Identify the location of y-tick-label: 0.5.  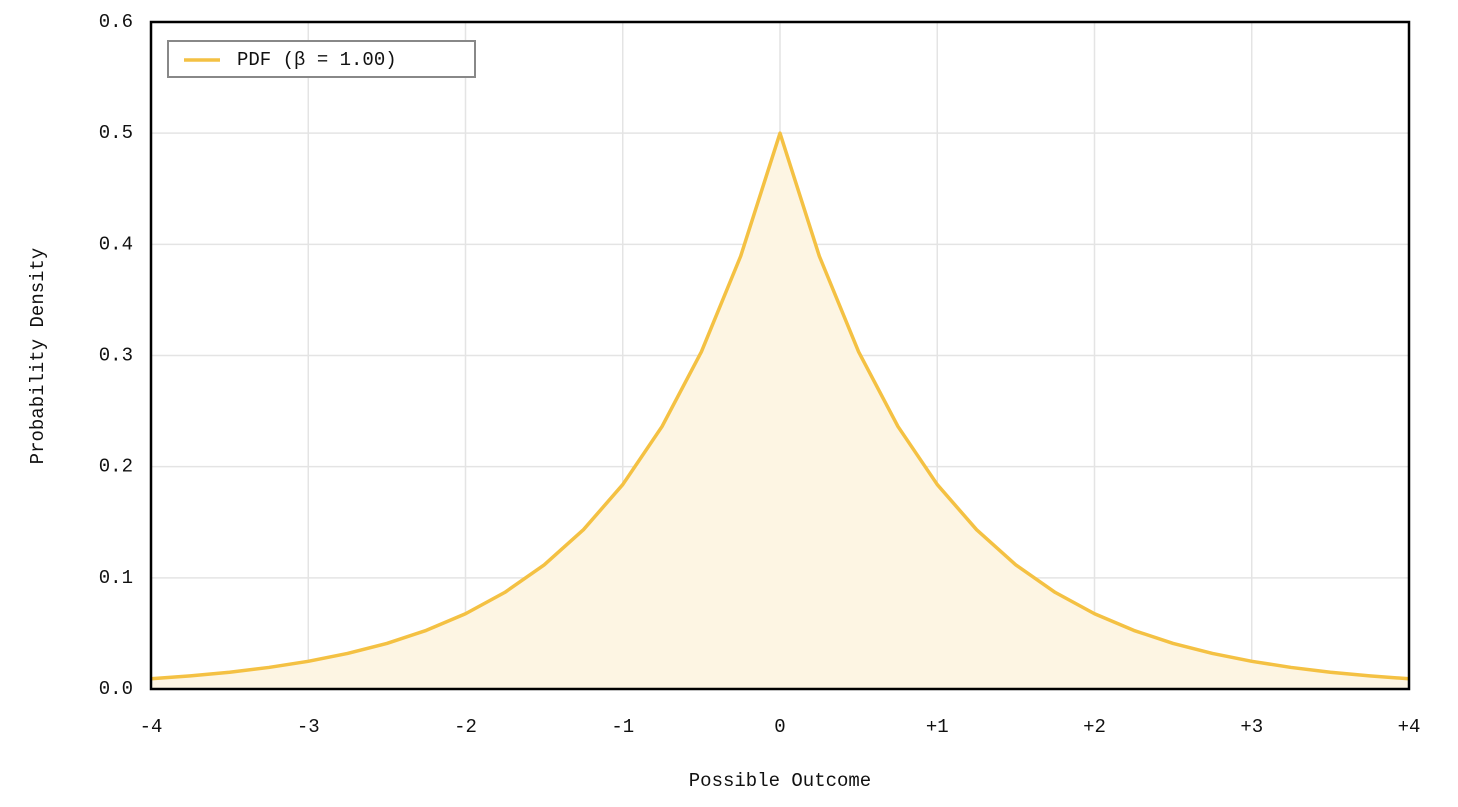
(116, 133).